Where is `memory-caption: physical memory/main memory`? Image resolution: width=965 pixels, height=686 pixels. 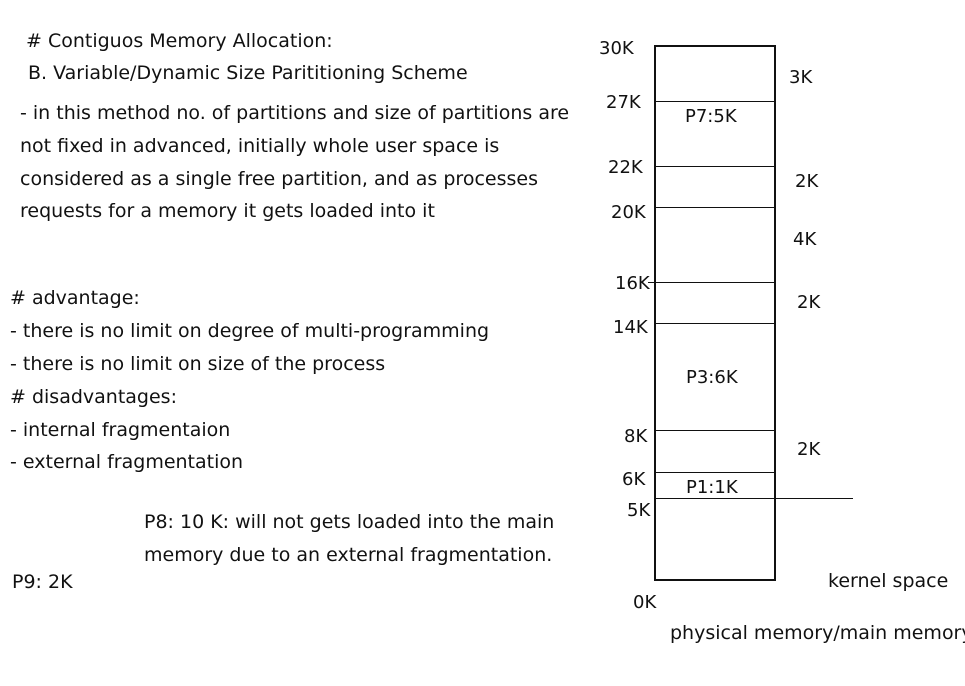
memory-caption: physical memory/main memory is located at coordinates (817, 633).